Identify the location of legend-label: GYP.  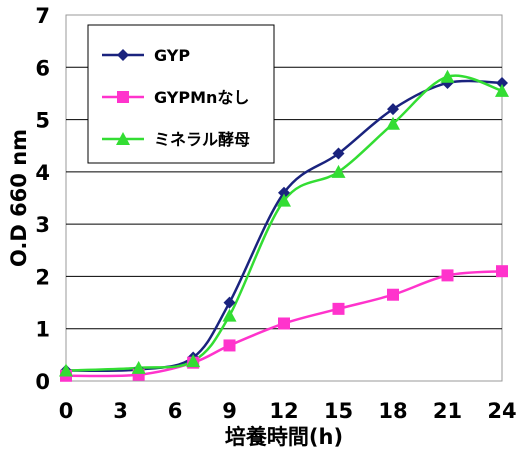
(172, 55).